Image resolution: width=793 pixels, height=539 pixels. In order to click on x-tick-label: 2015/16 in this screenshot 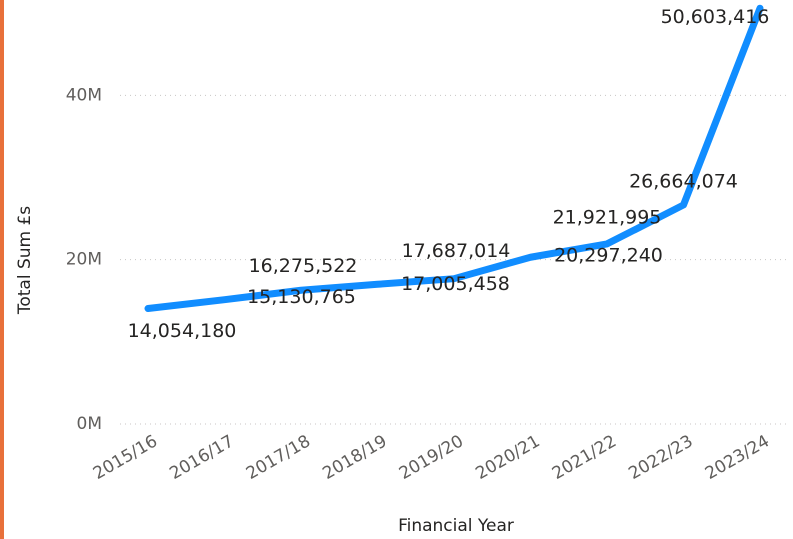, I will do `click(125, 457)`.